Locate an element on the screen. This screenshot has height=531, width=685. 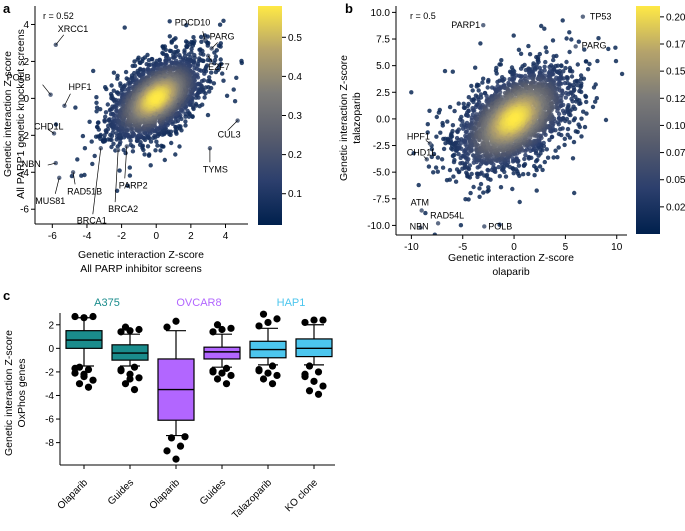
panel-a-ylabel-line2: All PARP1 genetic knockout screens is located at coordinates (21, 114).